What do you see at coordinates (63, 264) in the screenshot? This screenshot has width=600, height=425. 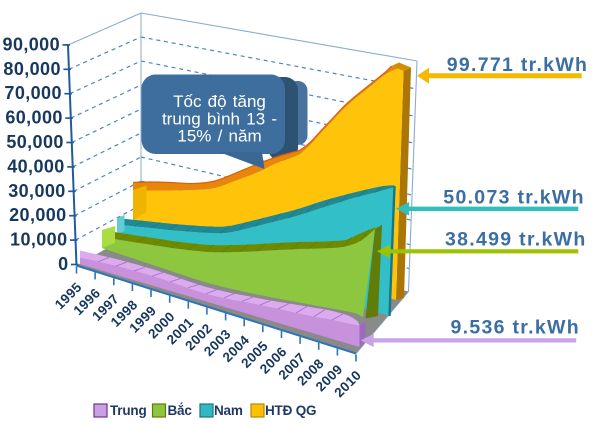 I see `svg-text: 0` at bounding box center [63, 264].